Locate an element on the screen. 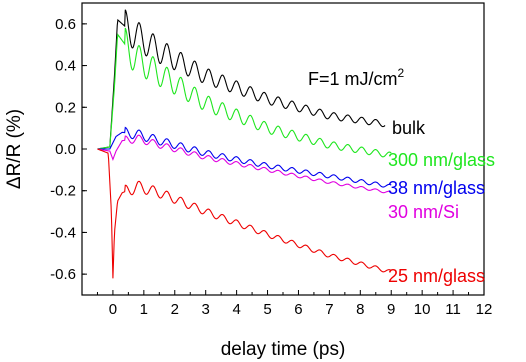 Image resolution: width=526 pixels, height=362 pixels. x-tick-label: 0 is located at coordinates (113, 309).